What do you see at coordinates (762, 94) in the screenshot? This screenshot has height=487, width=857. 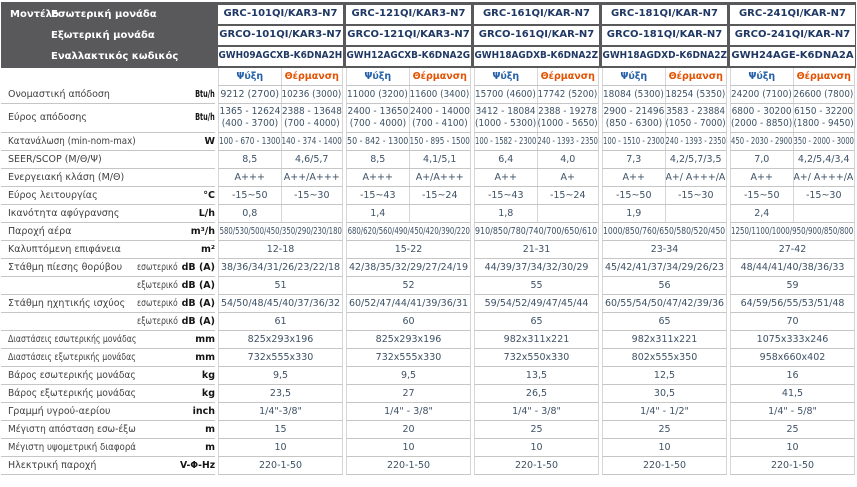 I see `cooling-value: 24200 (7100)` at bounding box center [762, 94].